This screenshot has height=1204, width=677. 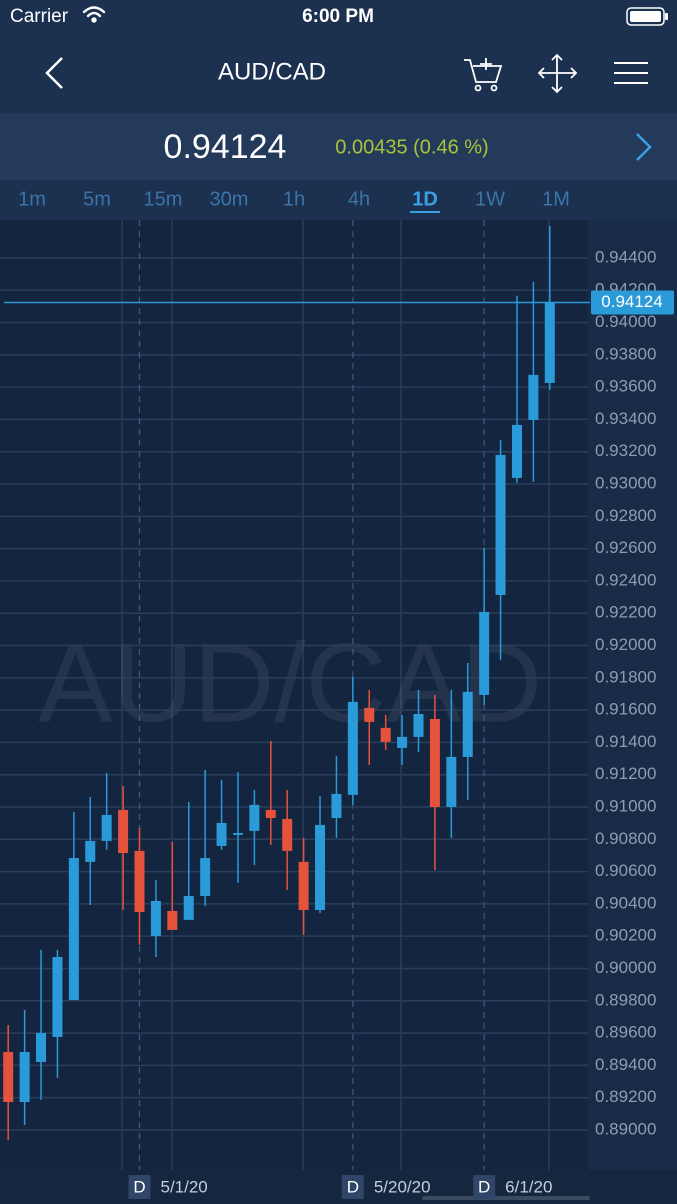 What do you see at coordinates (184, 1186) in the screenshot?
I see `x-tick-label: 5/1/20` at bounding box center [184, 1186].